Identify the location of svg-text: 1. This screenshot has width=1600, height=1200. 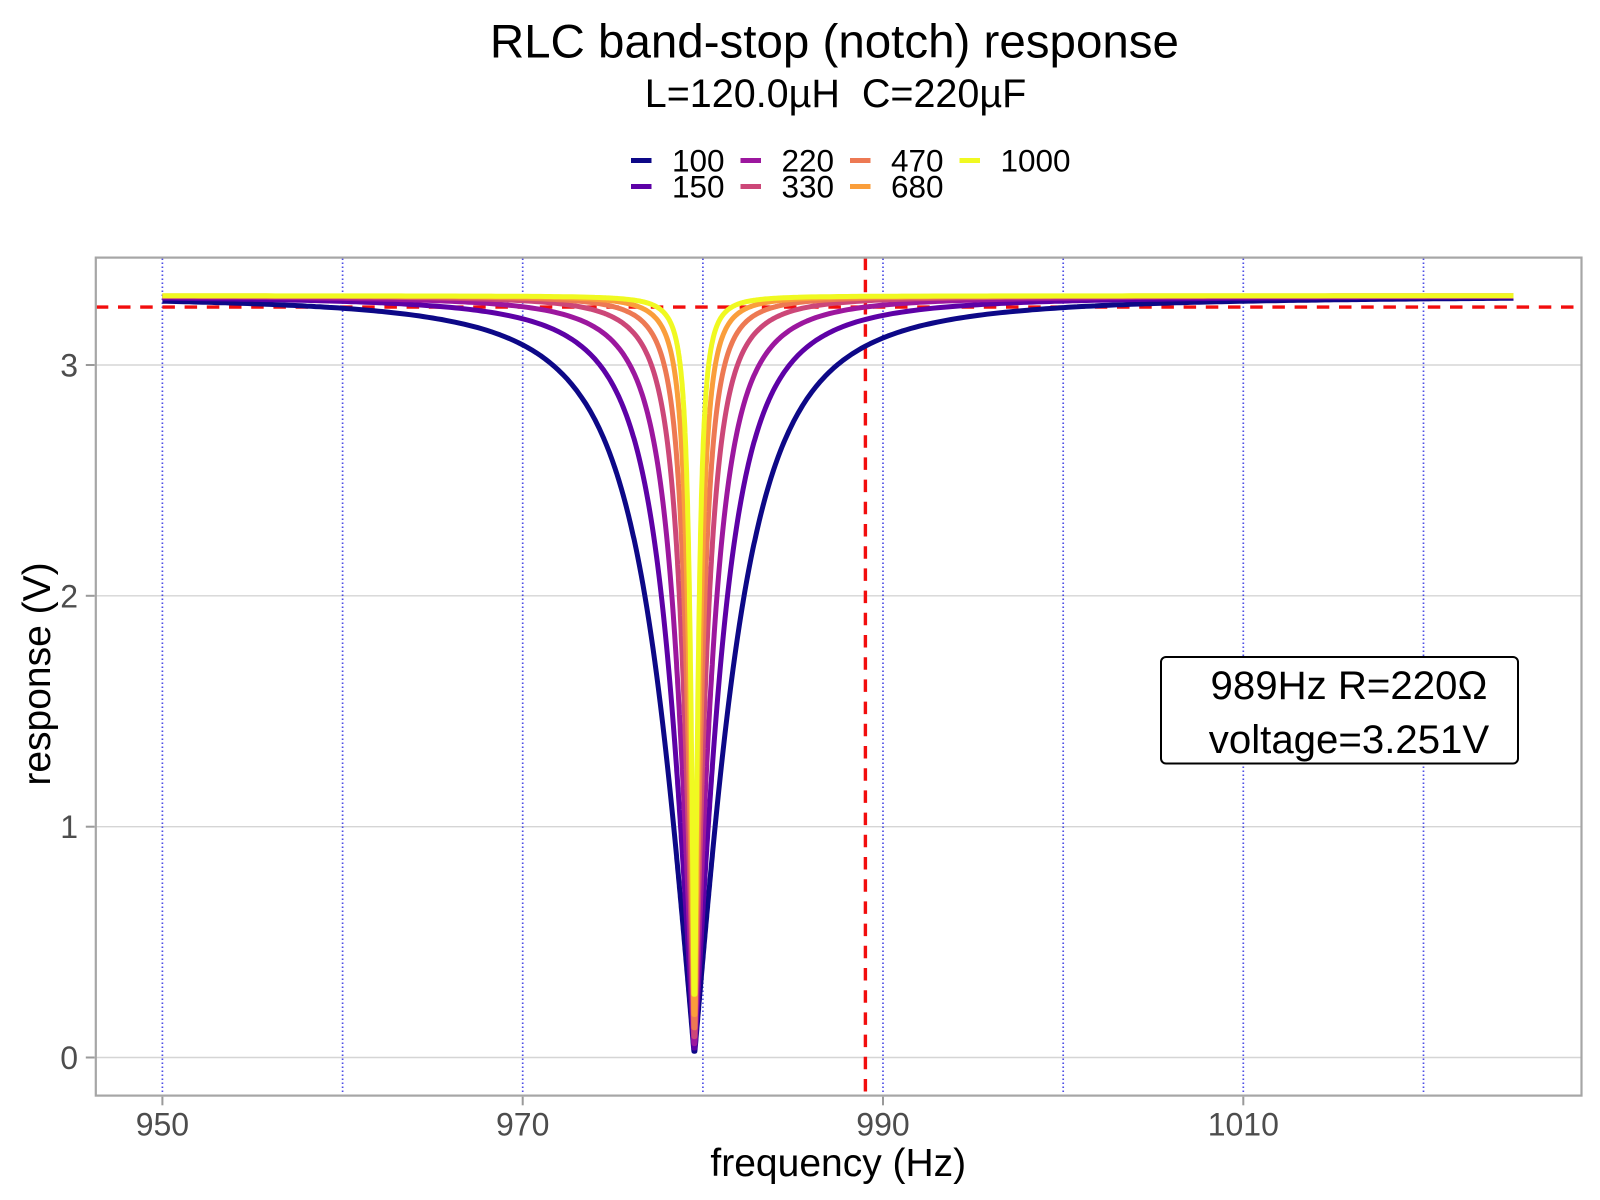
(69, 827).